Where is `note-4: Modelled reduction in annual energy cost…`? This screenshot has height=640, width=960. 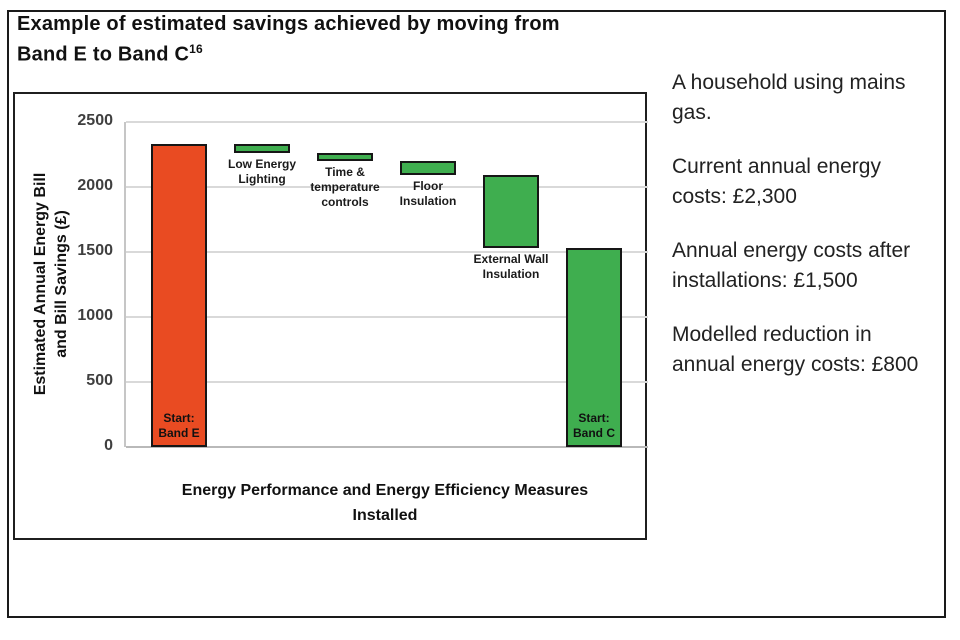 note-4: Modelled reduction in annual energy cost… is located at coordinates (795, 349).